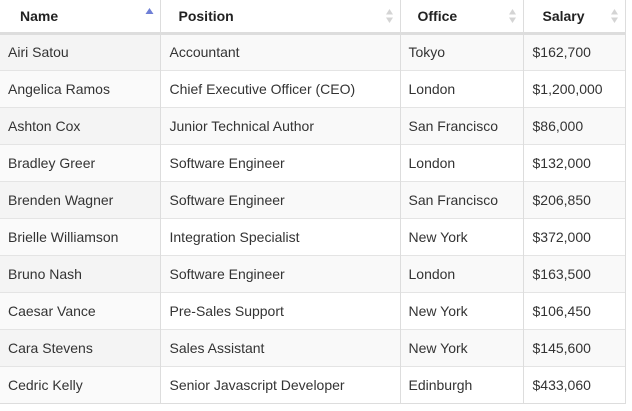 The height and width of the screenshot is (411, 632). Describe the element at coordinates (80, 310) in the screenshot. I see `cell-name: Caesar Vance` at that location.